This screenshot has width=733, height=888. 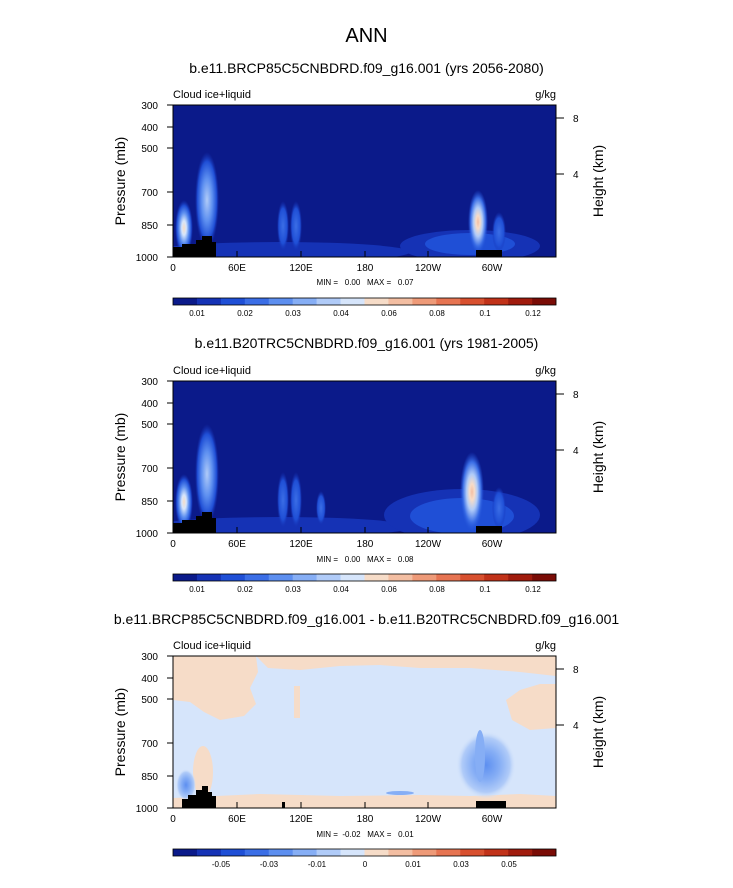 I want to click on panel-1-field, so click(x=364, y=181).